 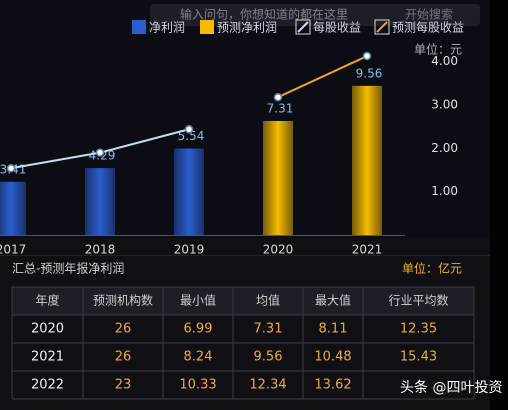 I want to click on table-cell: 2021, so click(x=47, y=357).